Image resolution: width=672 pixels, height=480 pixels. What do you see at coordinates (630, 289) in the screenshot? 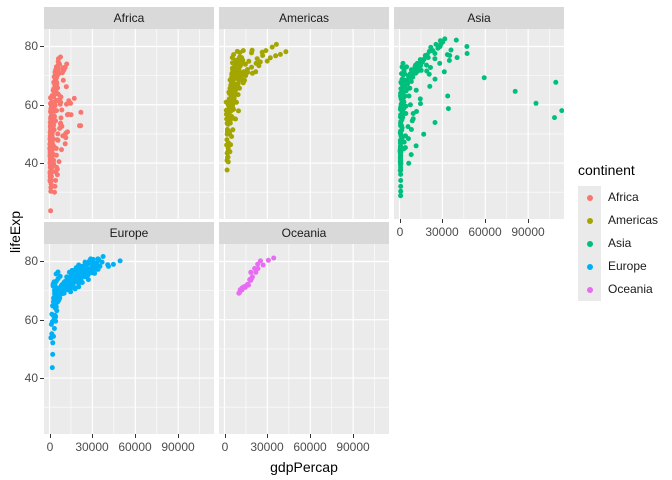
I see `legend-label-oceania: Oceania` at bounding box center [630, 289].